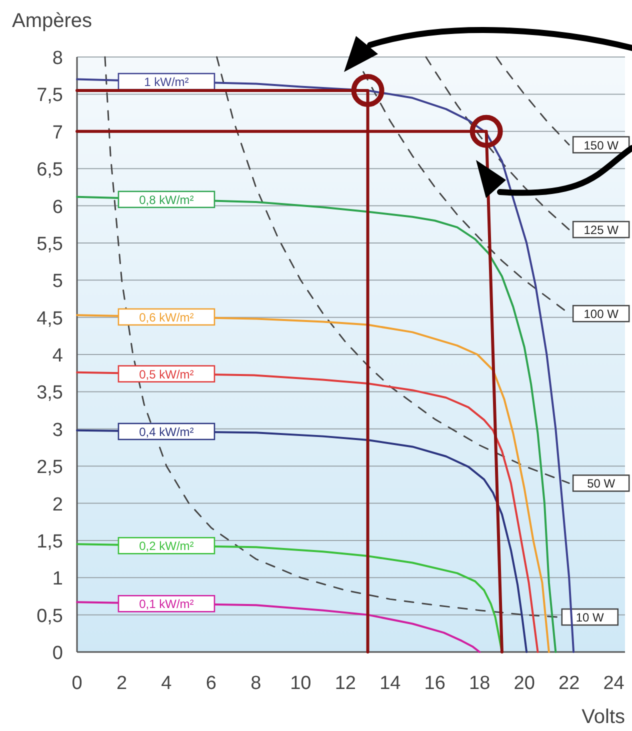 The height and width of the screenshot is (731, 632). What do you see at coordinates (569, 683) in the screenshot?
I see `x-tick-label: 22` at bounding box center [569, 683].